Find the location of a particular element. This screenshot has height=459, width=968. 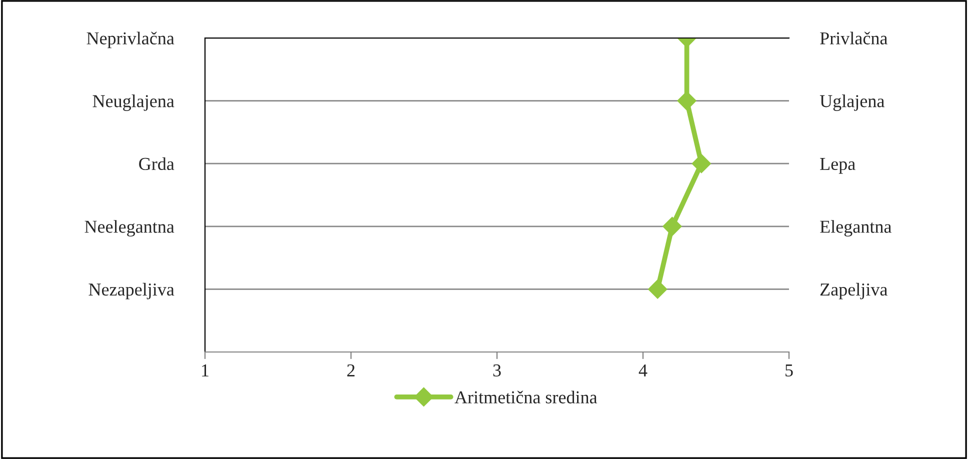

y-tick-label: Grda is located at coordinates (156, 163).